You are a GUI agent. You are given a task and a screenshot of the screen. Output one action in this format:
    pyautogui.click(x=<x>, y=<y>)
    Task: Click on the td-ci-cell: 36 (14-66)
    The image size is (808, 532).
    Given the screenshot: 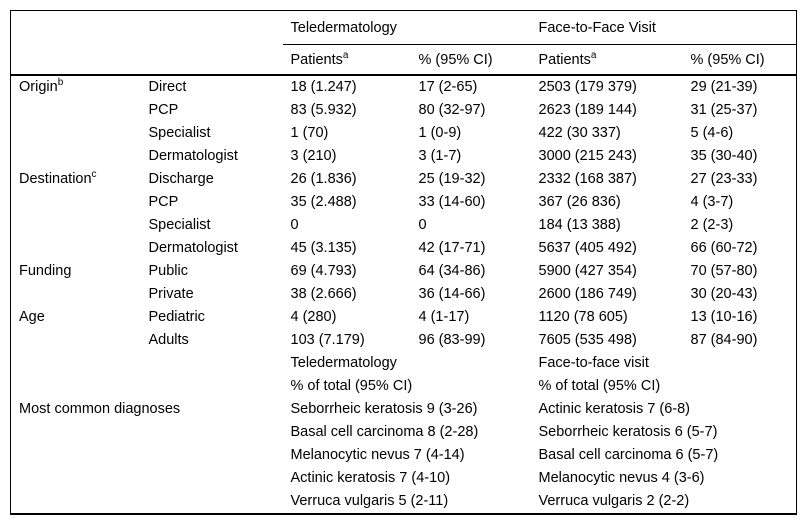 What is the action you would take?
    pyautogui.click(x=452, y=294)
    